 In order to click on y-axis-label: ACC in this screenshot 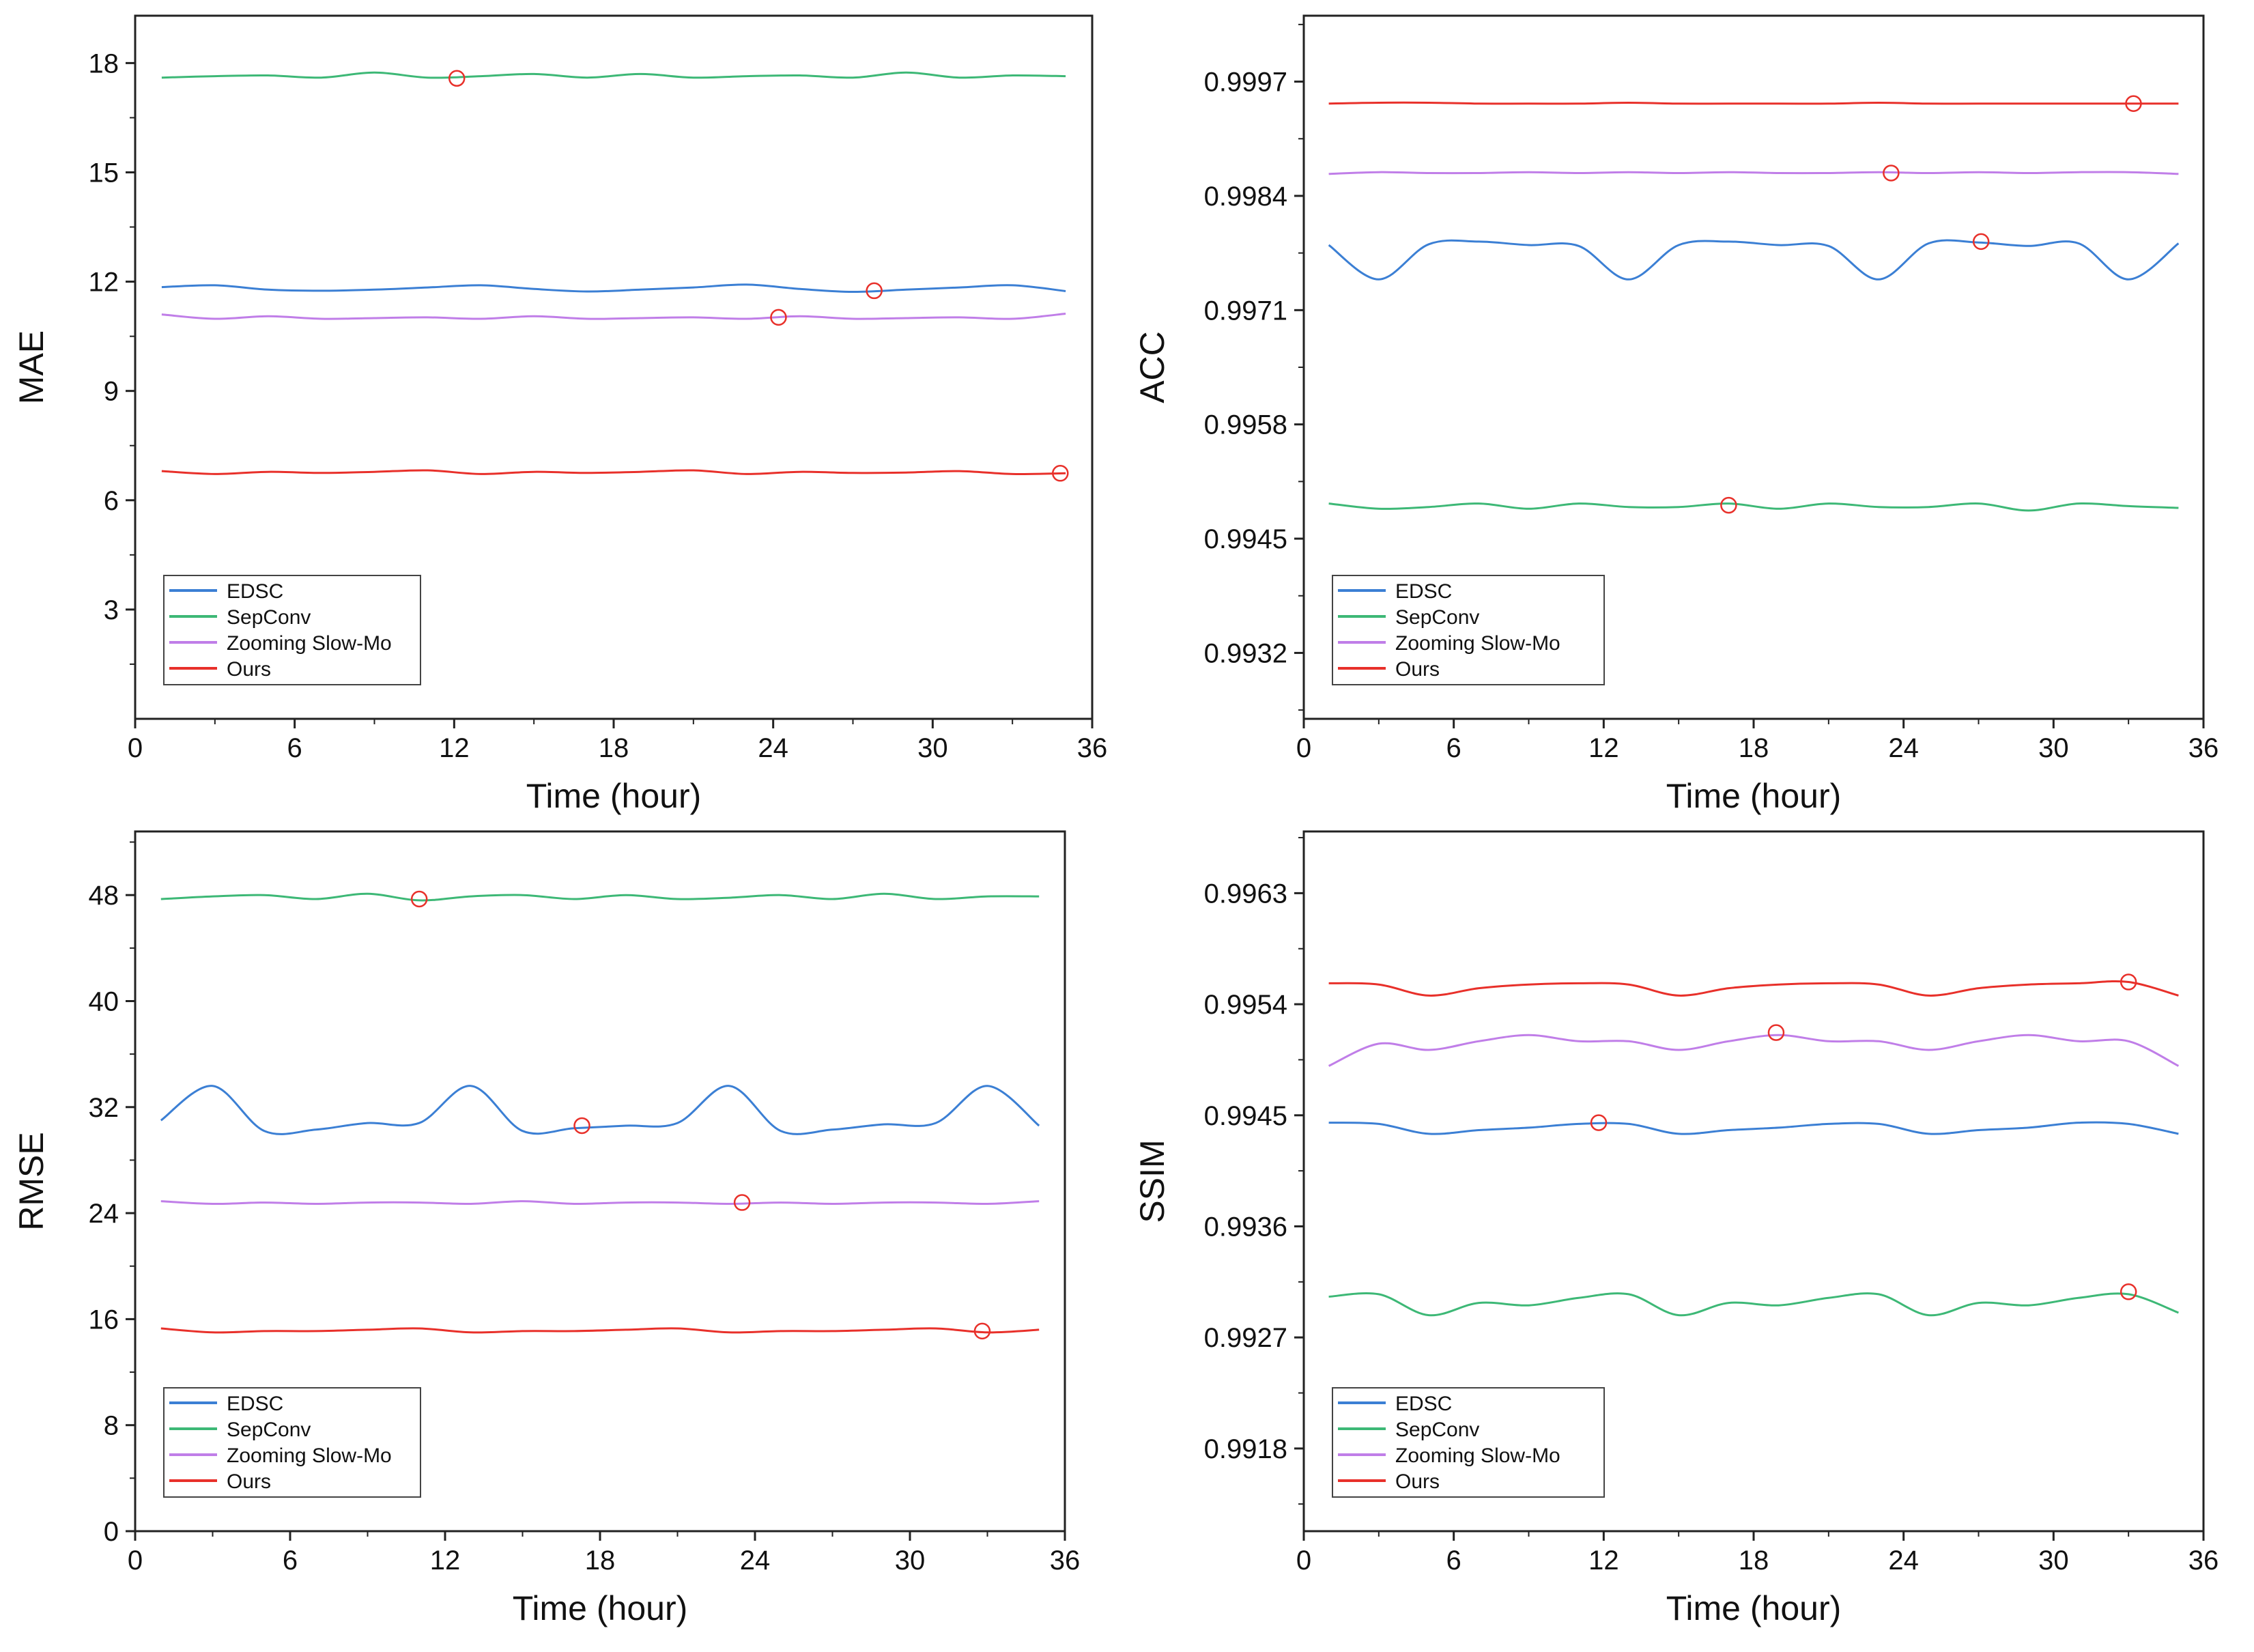, I will do `click(1152, 367)`.